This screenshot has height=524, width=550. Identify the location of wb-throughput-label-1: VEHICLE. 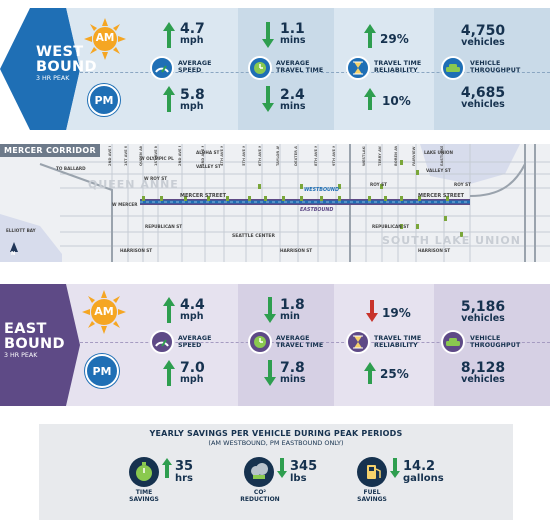
(485, 63).